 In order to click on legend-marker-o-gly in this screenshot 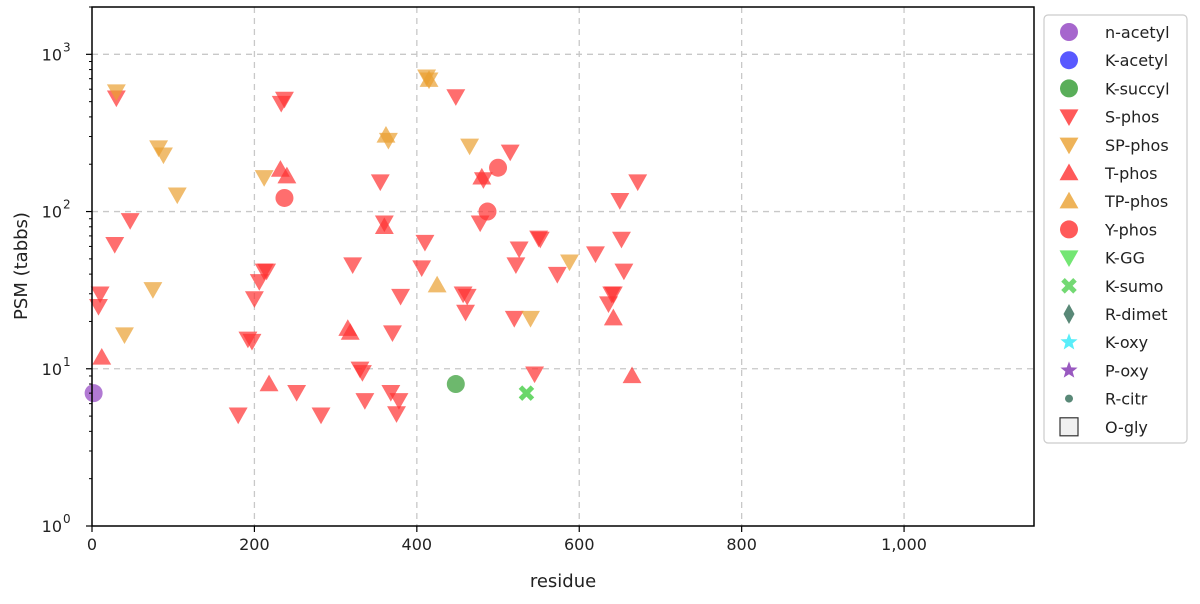, I will do `click(1069, 427)`.